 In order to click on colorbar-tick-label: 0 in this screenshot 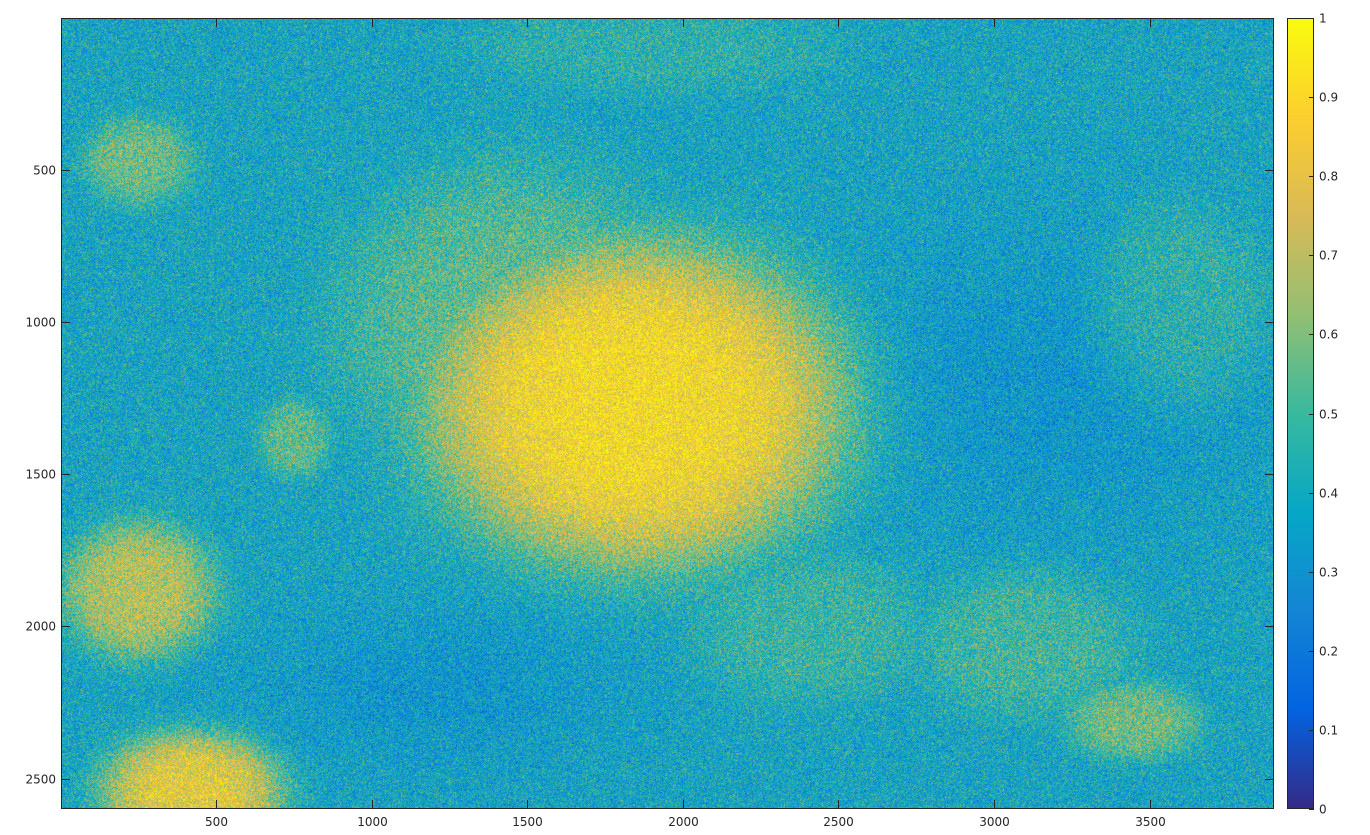, I will do `click(1323, 810)`.